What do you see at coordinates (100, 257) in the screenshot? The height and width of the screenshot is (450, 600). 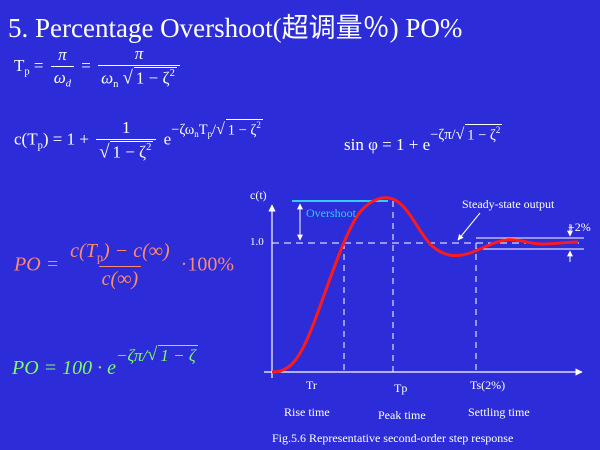 I see `po-def-num-sub: p` at bounding box center [100, 257].